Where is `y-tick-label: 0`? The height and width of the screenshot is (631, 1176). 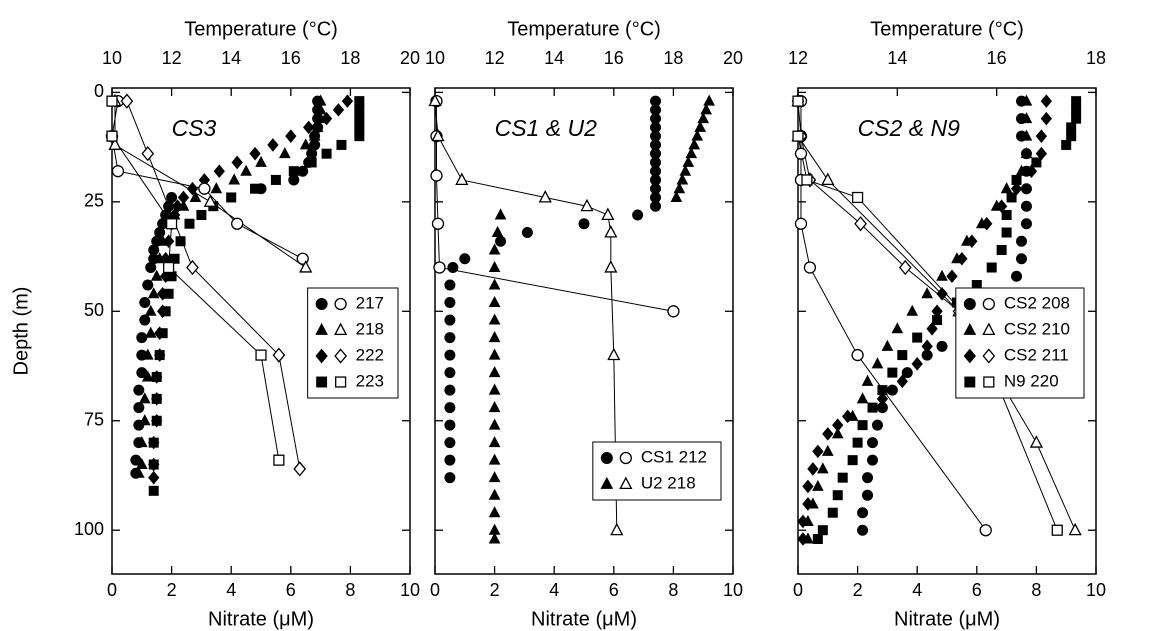
y-tick-label: 0 is located at coordinates (99, 91).